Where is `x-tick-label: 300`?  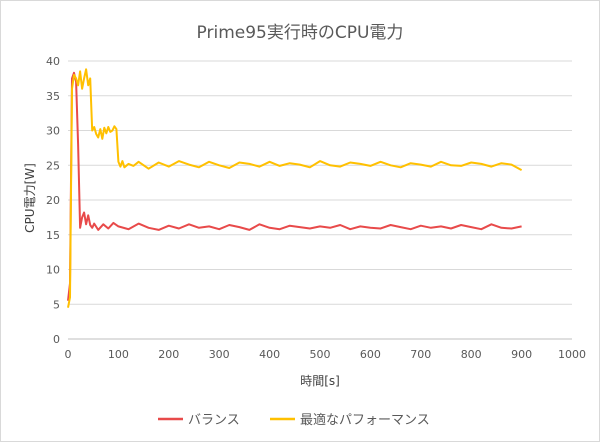
x-tick-label: 300 is located at coordinates (219, 354).